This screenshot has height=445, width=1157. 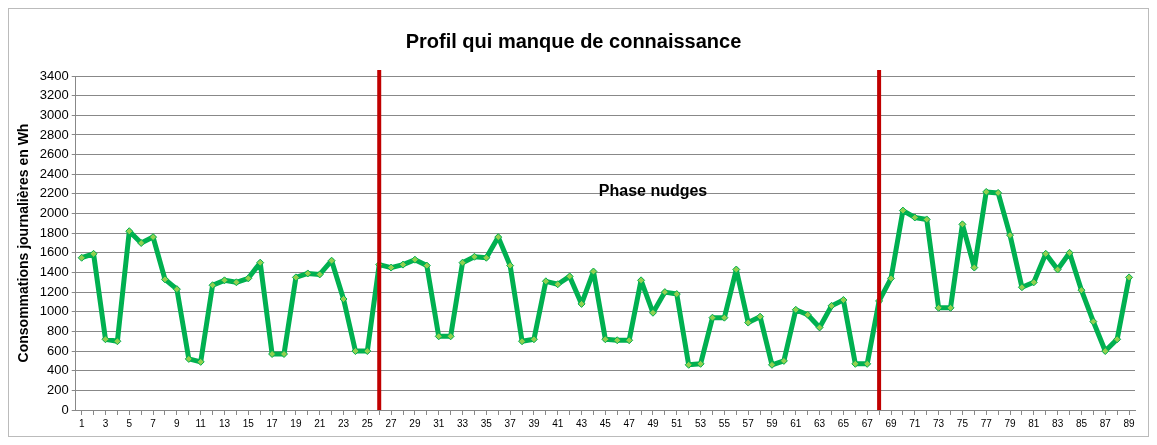 What do you see at coordinates (962, 423) in the screenshot?
I see `x-tick-label: 75` at bounding box center [962, 423].